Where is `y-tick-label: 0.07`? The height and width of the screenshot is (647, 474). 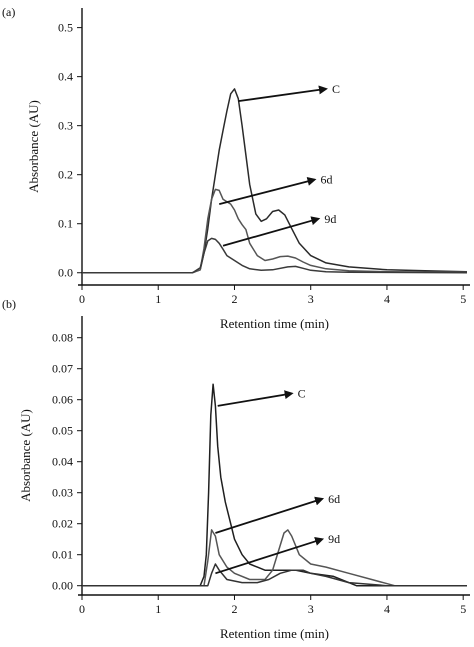 y-tick-label: 0.07 is located at coordinates (62, 369).